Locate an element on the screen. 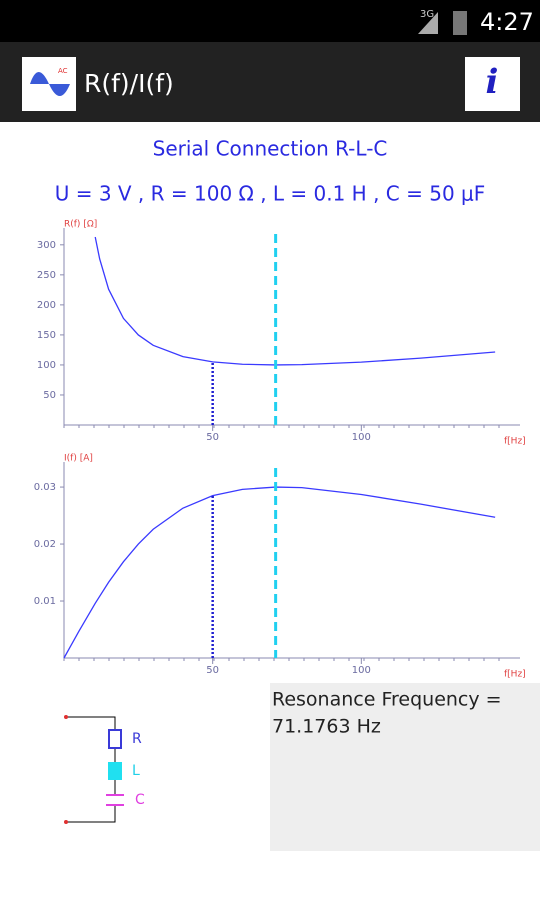  network: 3G is located at coordinates (427, 14).